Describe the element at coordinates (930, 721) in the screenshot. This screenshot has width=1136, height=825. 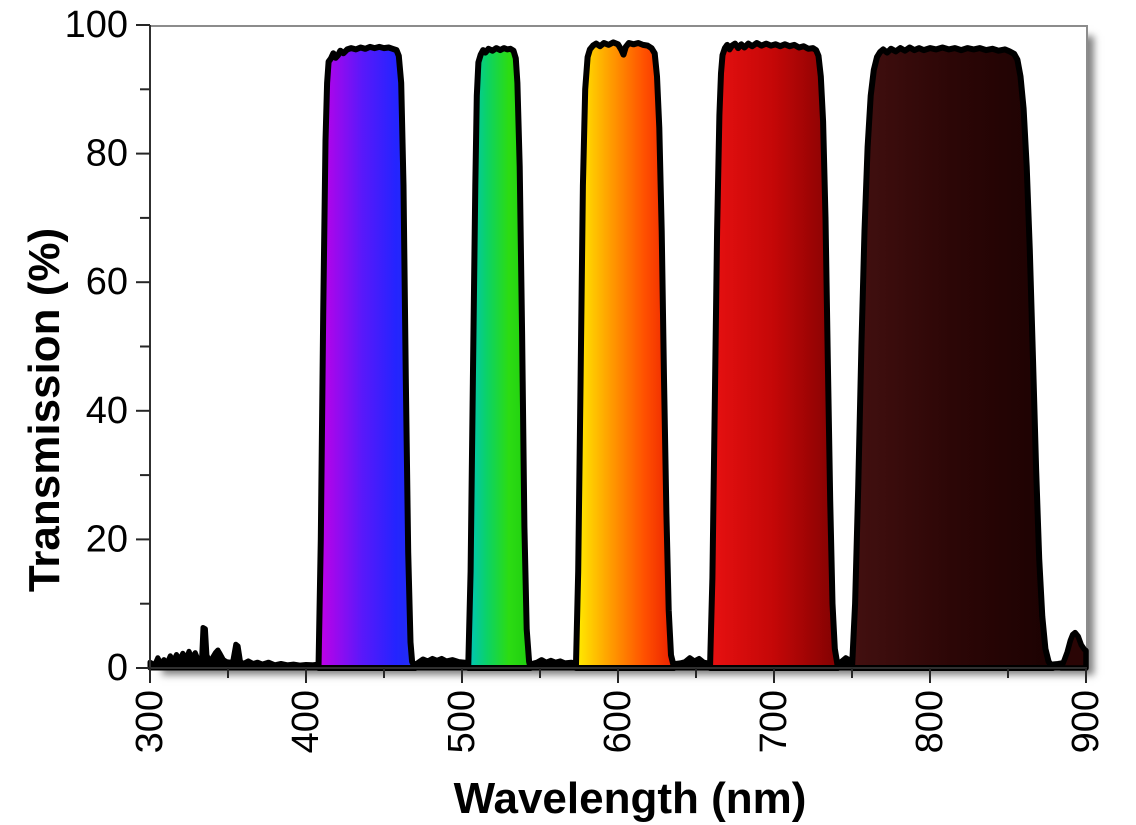
I see `x-tick-label-800: 800` at that location.